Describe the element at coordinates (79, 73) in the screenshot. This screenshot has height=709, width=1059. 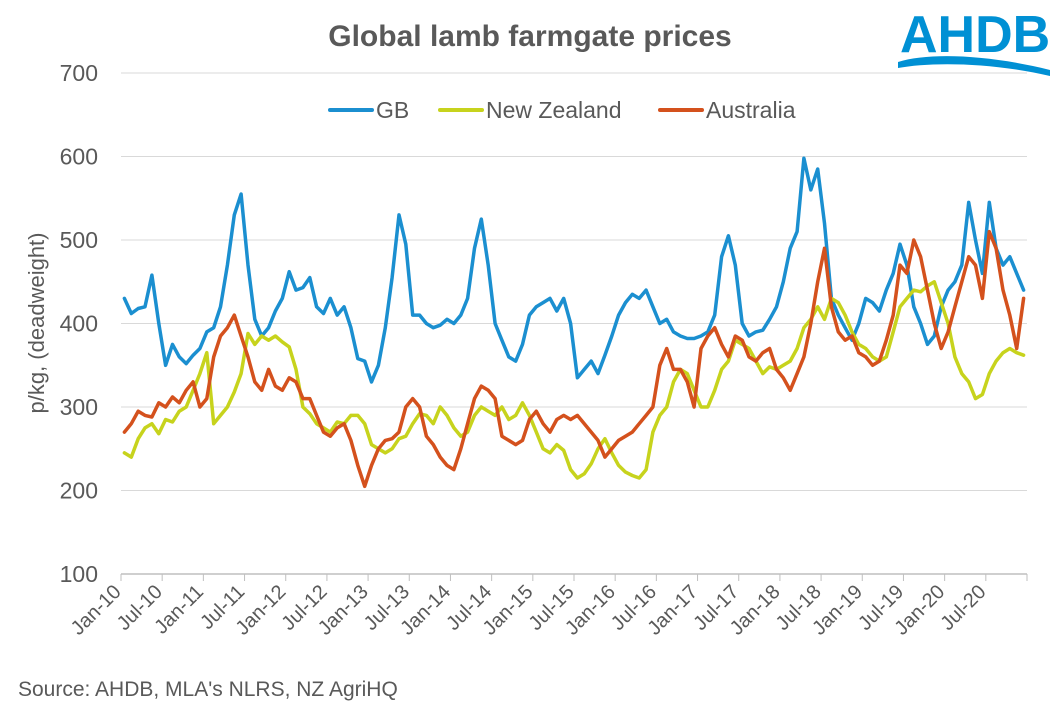
I see `y-tick-label: 700` at that location.